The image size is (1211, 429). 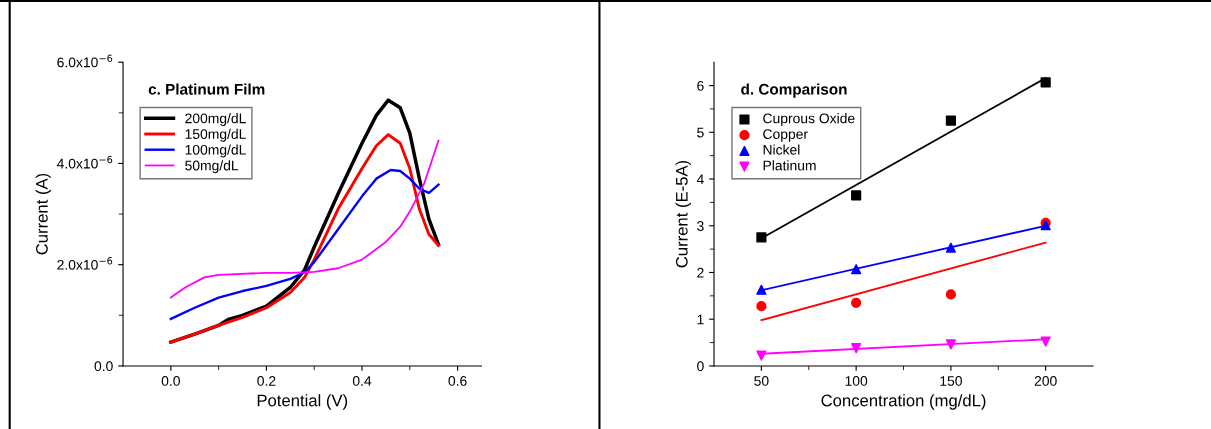 What do you see at coordinates (215, 135) in the screenshot?
I see `legend-label: 150mg/dL` at bounding box center [215, 135].